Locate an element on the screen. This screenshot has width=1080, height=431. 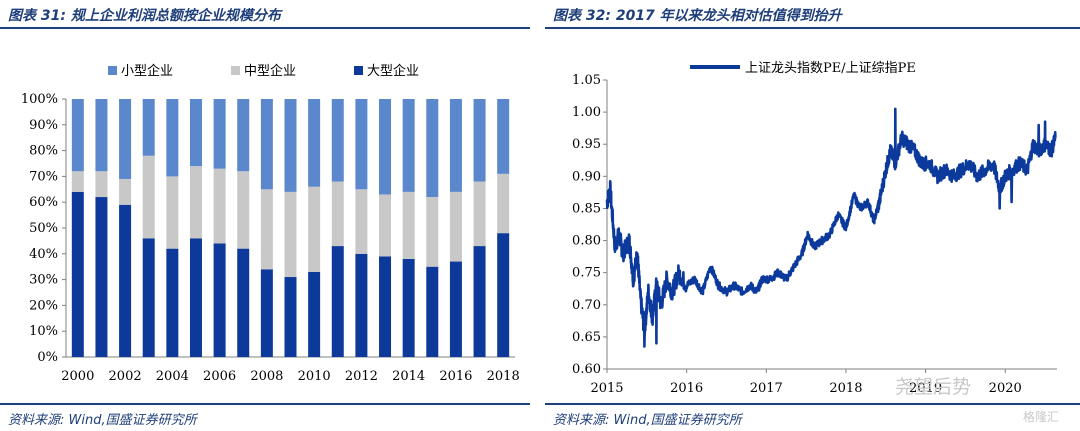
x-tick-label: 2017 is located at coordinates (766, 388).